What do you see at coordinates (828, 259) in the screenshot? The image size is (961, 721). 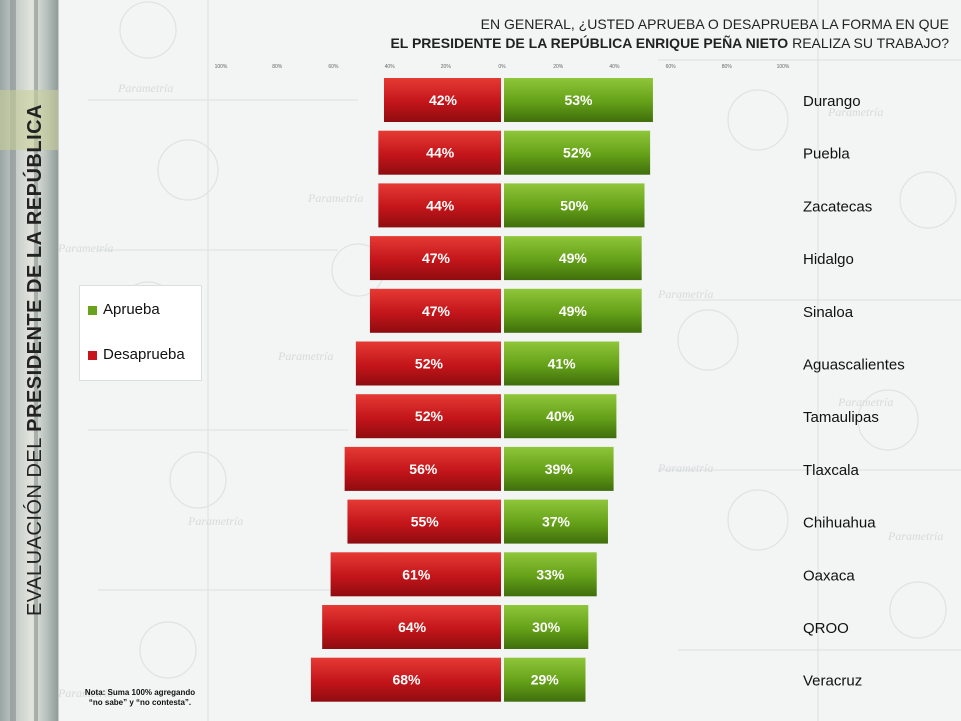 I see `category-label: Hidalgo` at bounding box center [828, 259].